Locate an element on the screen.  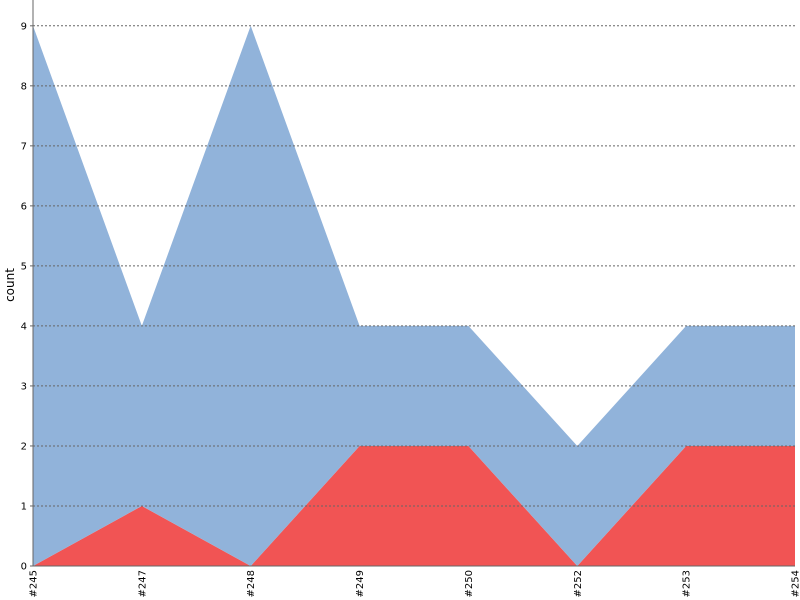
x-tick-label: #249 is located at coordinates (360, 583).